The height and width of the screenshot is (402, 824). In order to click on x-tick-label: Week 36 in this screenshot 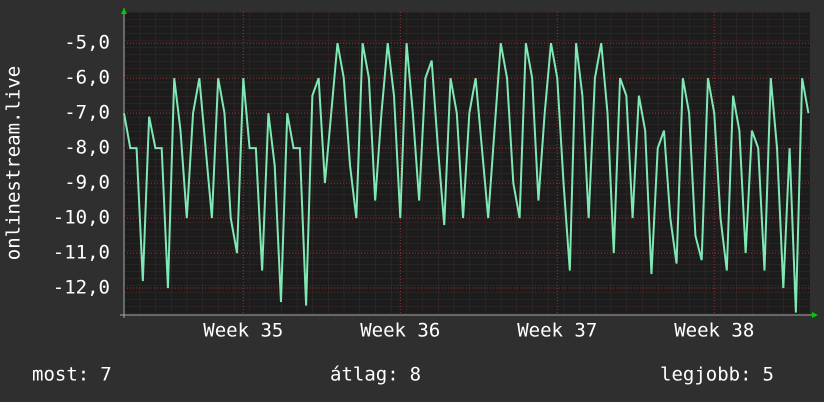, I will do `click(400, 331)`.